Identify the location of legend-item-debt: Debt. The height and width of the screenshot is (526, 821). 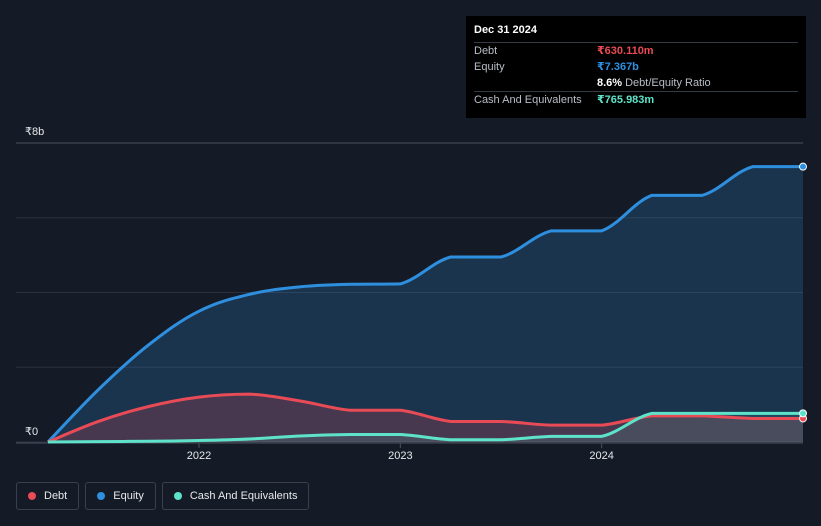
(48, 496).